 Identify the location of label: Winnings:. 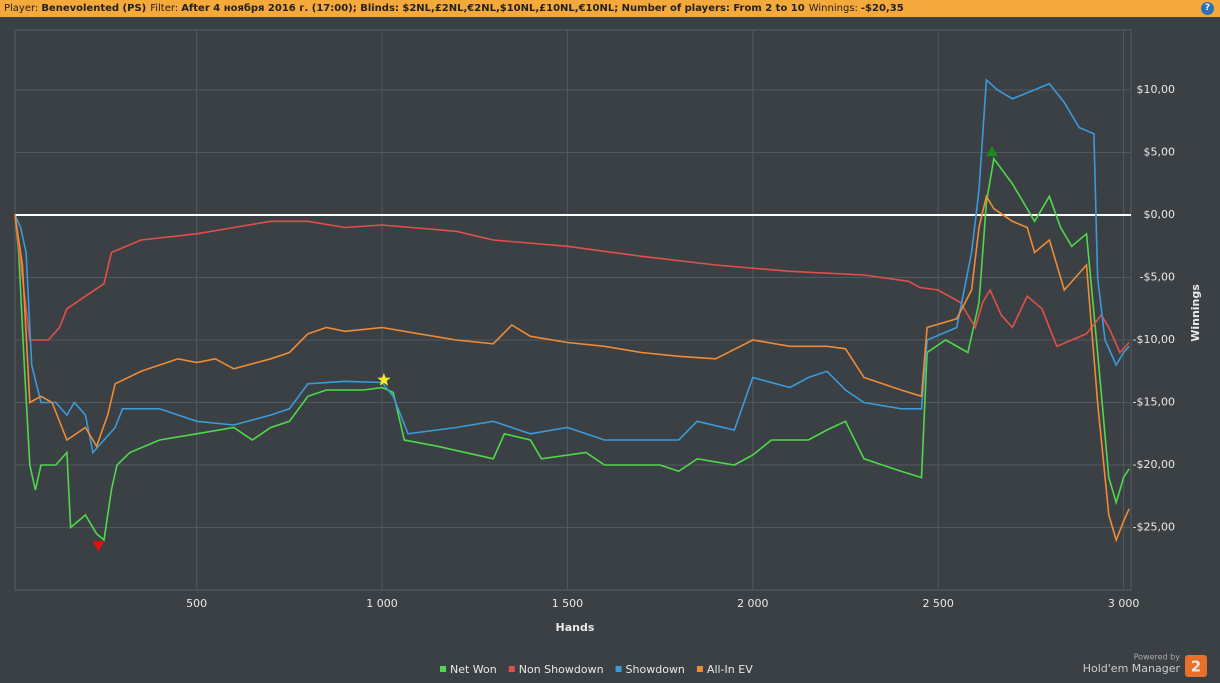
(833, 8).